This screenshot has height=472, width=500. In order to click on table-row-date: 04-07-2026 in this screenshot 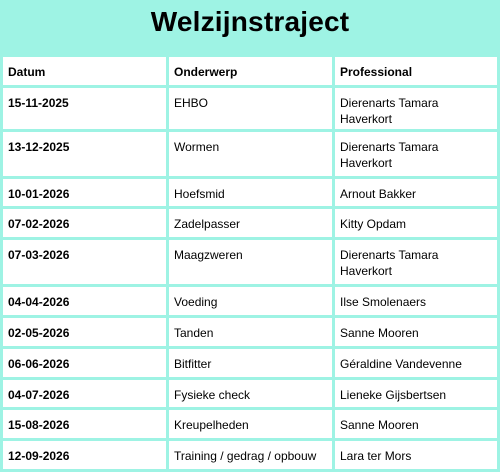, I will do `click(84, 393)`.